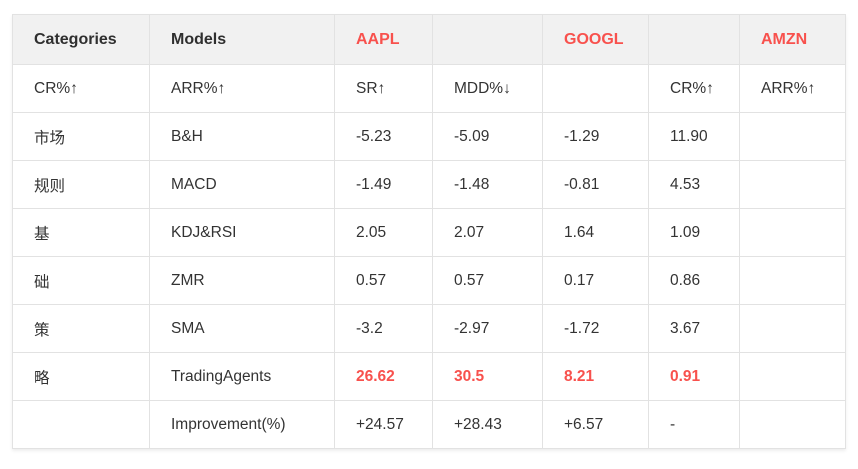 This screenshot has height=469, width=858. I want to click on value-cell: +28.43, so click(487, 424).